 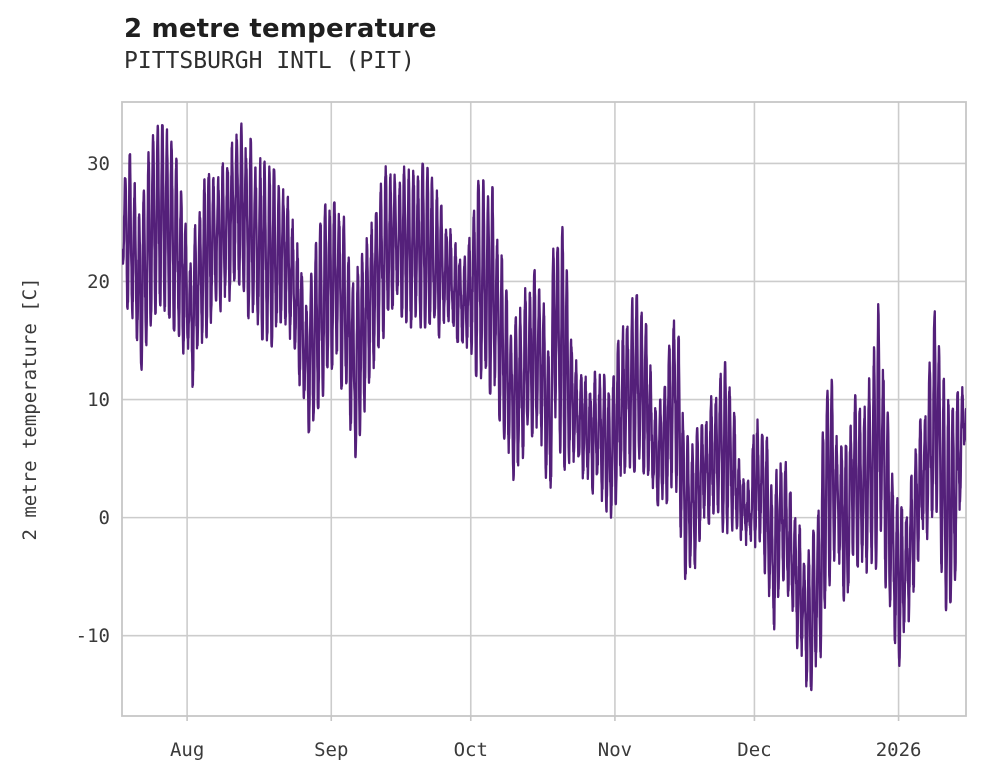 What do you see at coordinates (331, 750) in the screenshot?
I see `x-tick-label: Sep` at bounding box center [331, 750].